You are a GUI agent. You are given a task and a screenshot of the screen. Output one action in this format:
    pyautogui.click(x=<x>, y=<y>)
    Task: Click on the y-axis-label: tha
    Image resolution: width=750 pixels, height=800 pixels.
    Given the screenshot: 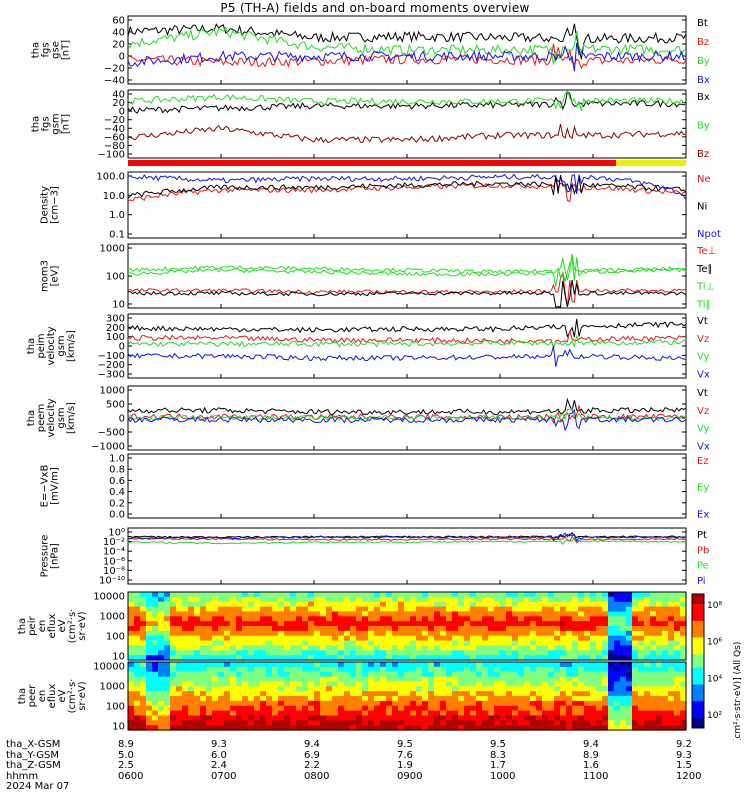 What is the action you would take?
    pyautogui.click(x=22, y=696)
    